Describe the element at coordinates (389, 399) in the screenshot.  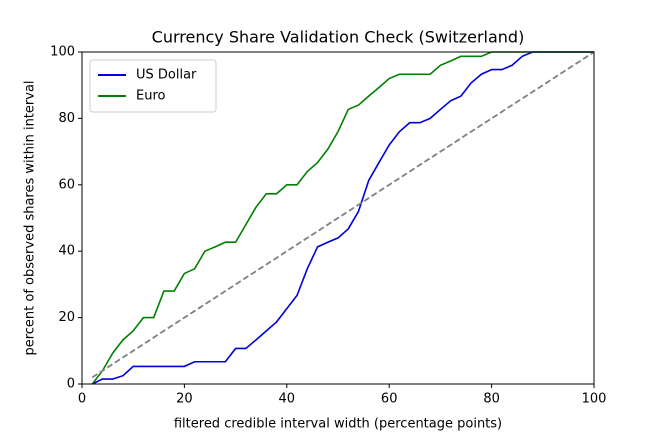
I see `x-tick-label: 60` at that location.